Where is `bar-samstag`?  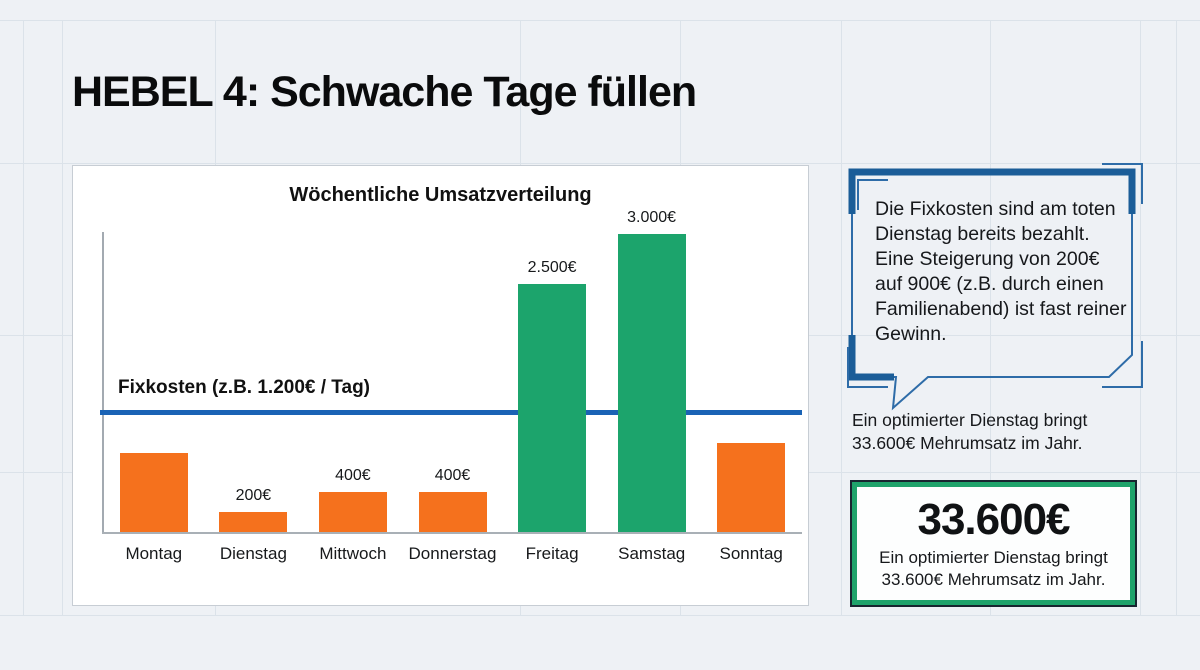 bar-samstag is located at coordinates (651, 383).